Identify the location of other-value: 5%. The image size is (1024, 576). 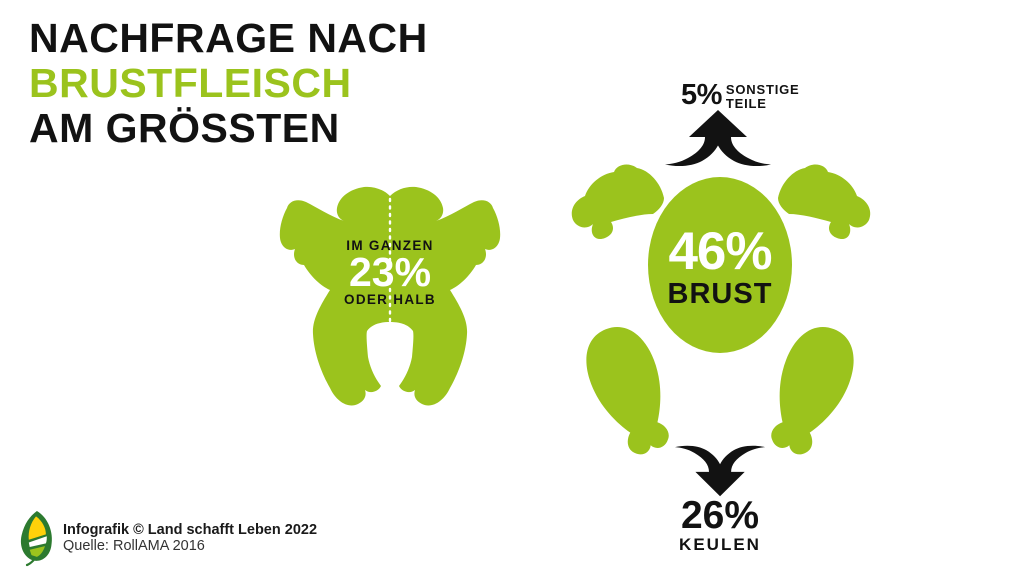
(701, 95).